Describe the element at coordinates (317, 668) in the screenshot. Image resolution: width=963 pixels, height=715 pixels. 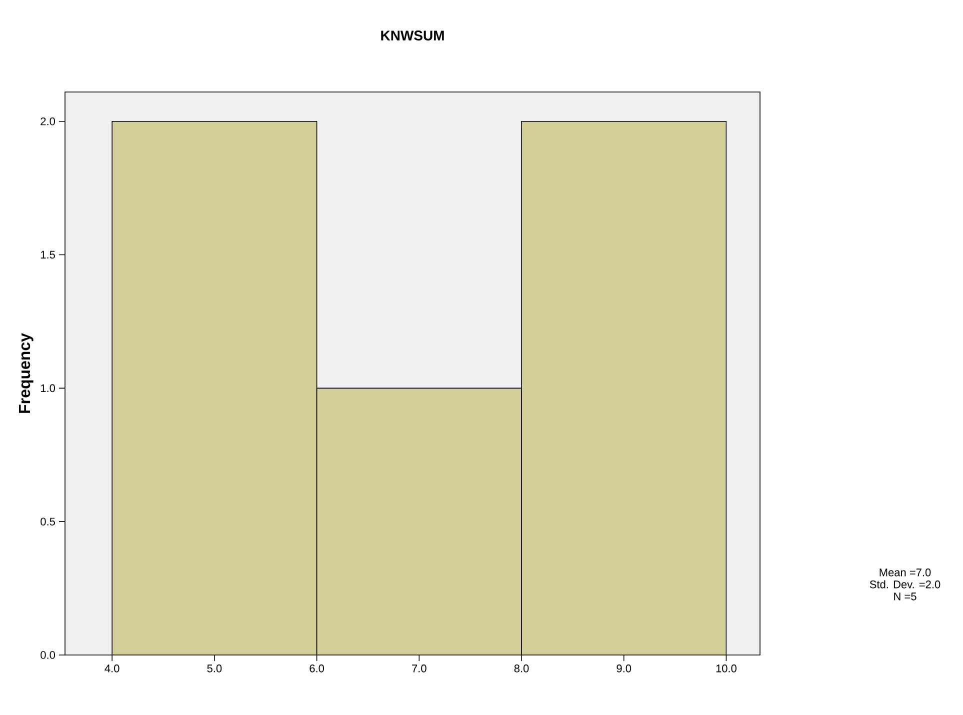
I see `x-tick-label: 6.0` at that location.